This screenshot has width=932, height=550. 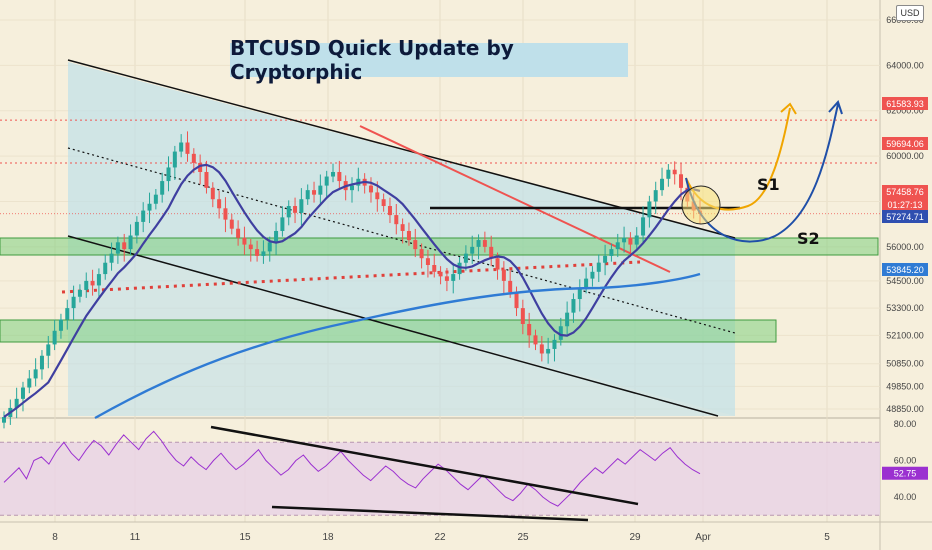 What do you see at coordinates (905, 281) in the screenshot?
I see `price-tick-label: 54500.00` at bounding box center [905, 281].